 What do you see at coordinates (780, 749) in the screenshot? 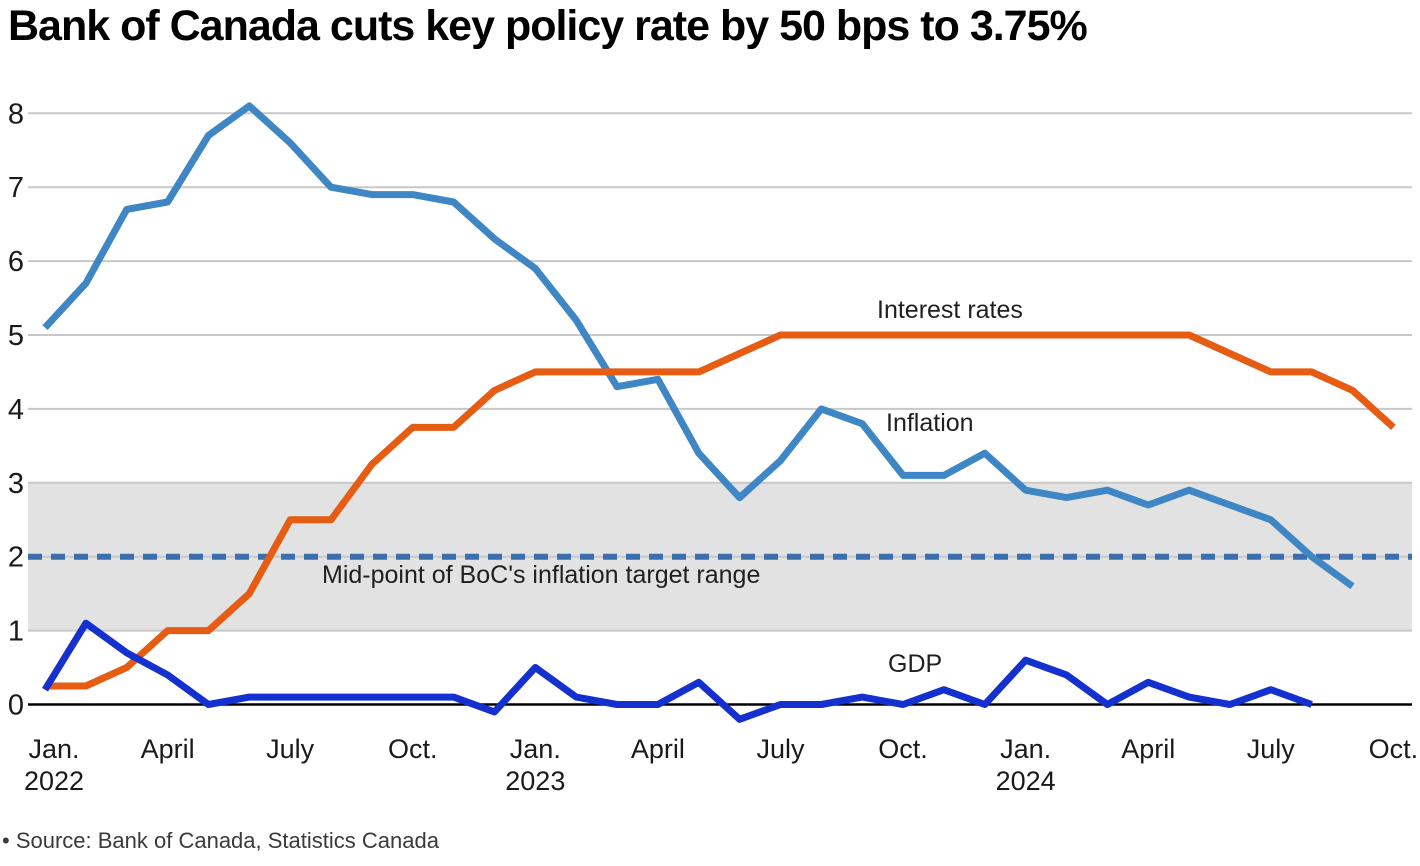
I see `x-tick-label-18: July` at bounding box center [780, 749].